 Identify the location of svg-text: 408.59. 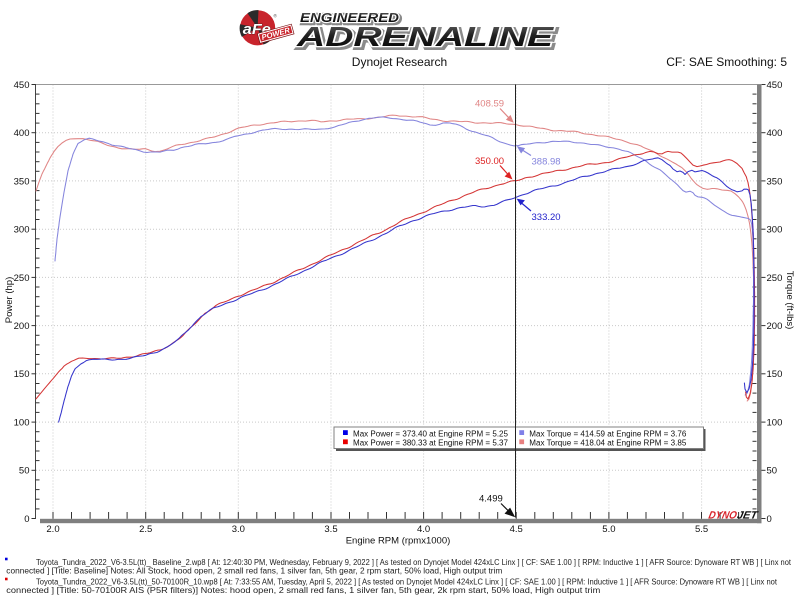
(489, 104).